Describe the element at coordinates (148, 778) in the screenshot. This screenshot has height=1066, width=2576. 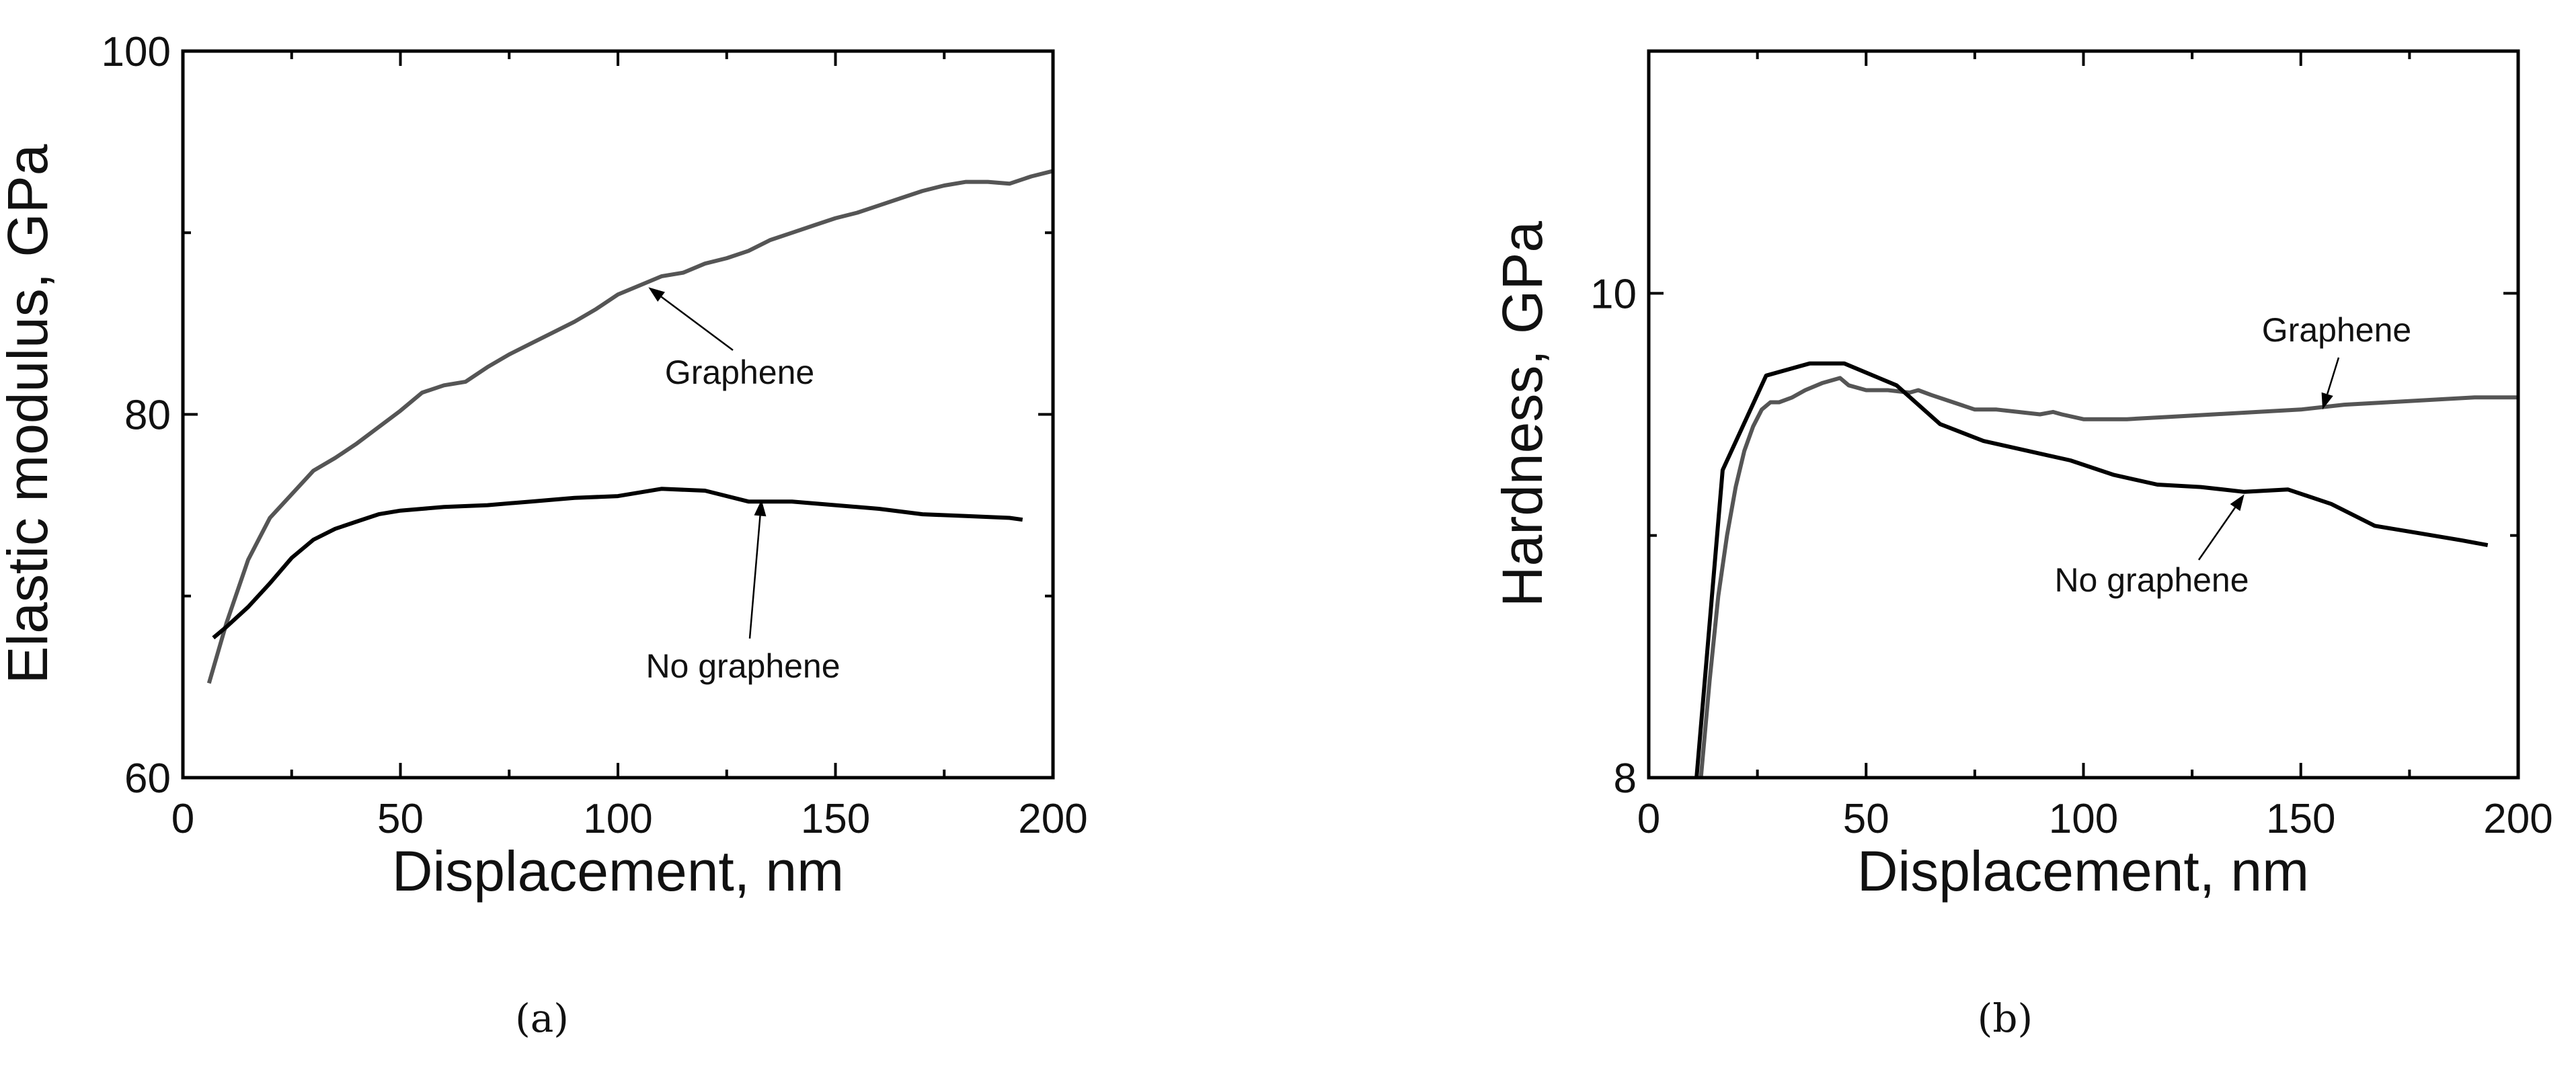
I see `y-tick-label: 60` at that location.